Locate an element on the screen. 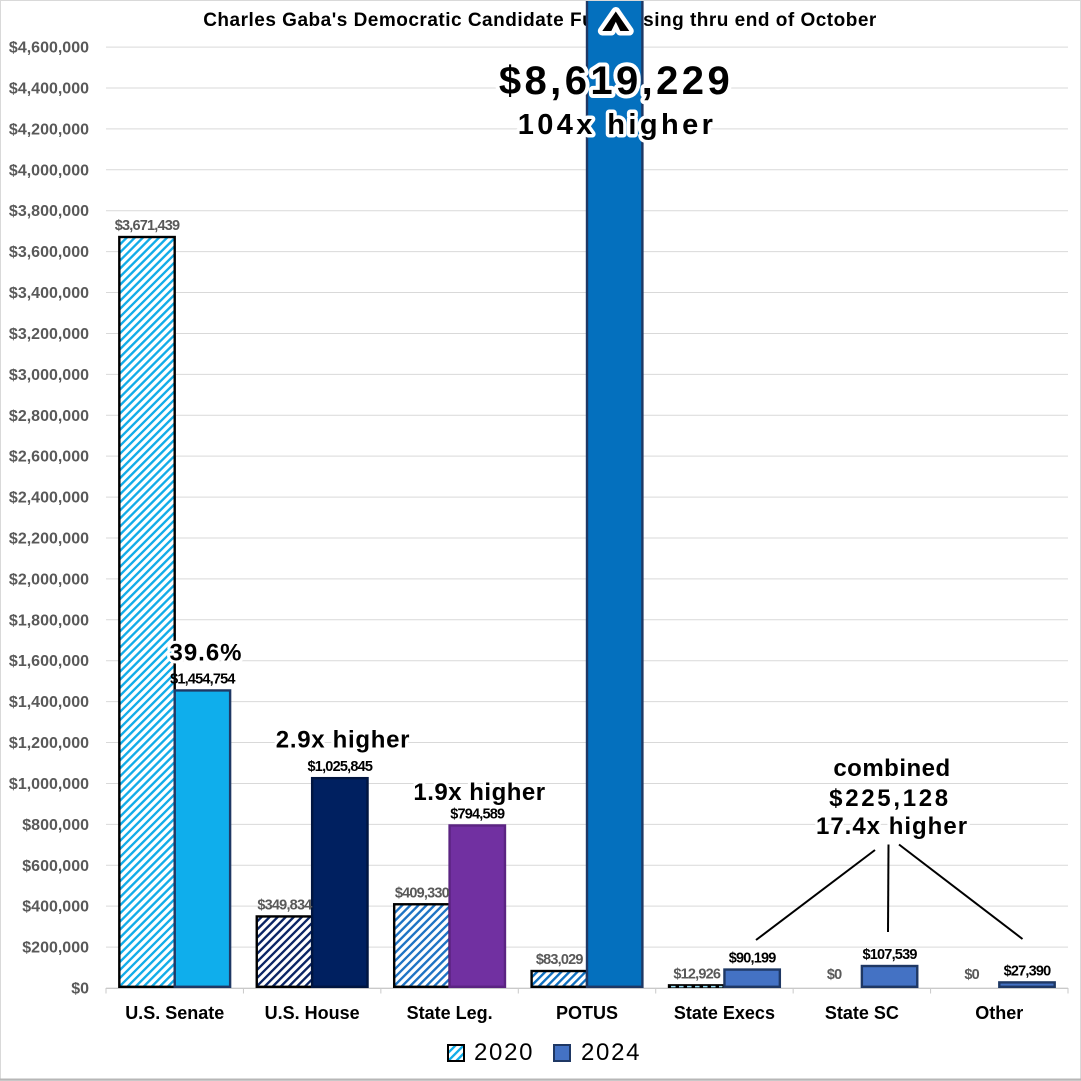  svg-text: $27,390 is located at coordinates (1028, 971).